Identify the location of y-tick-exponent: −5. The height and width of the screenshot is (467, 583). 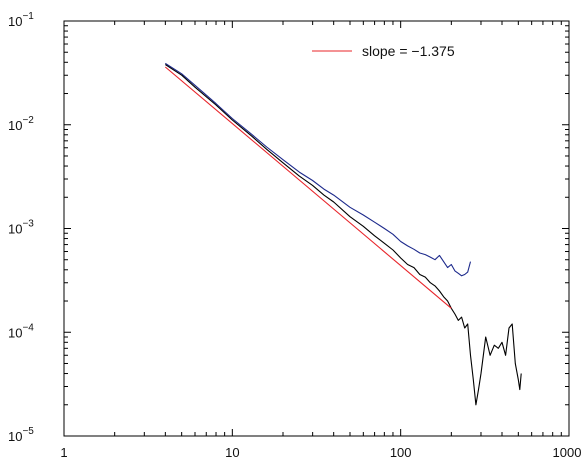
(28, 431).